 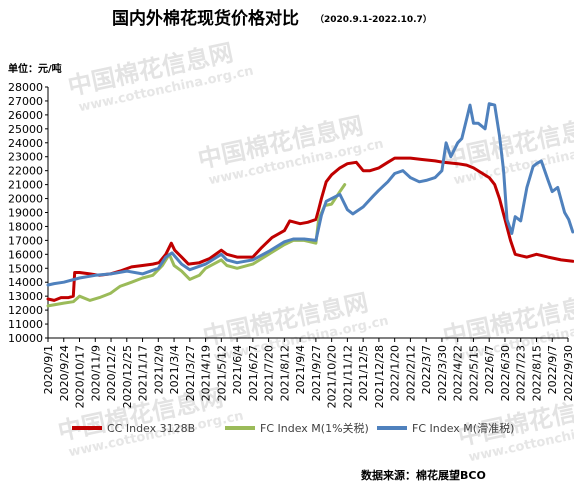 I want to click on x-tick-label: 2021/12/5, so click(x=363, y=373).